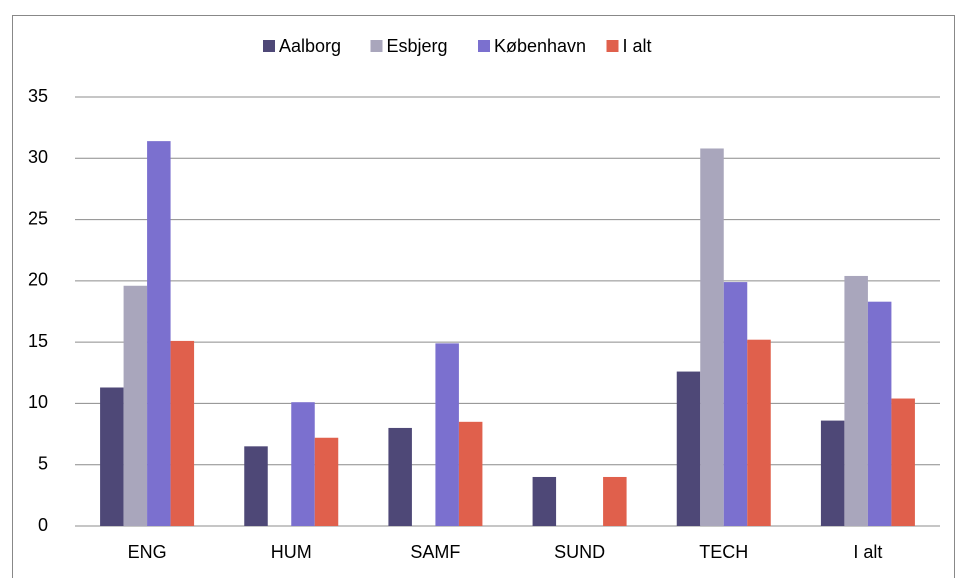  I want to click on y-tick-label: 5, so click(43, 463).